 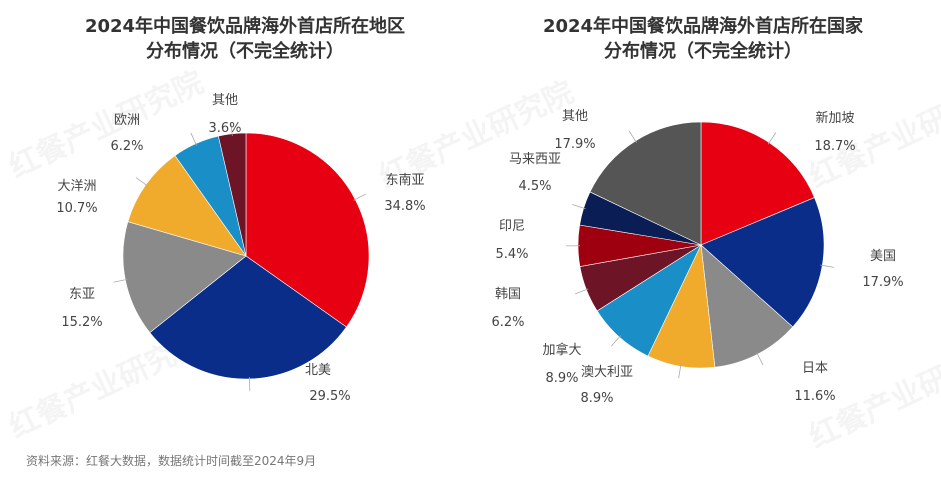 What do you see at coordinates (512, 226) in the screenshot?
I see `slice-category-label: 印尼` at bounding box center [512, 226].